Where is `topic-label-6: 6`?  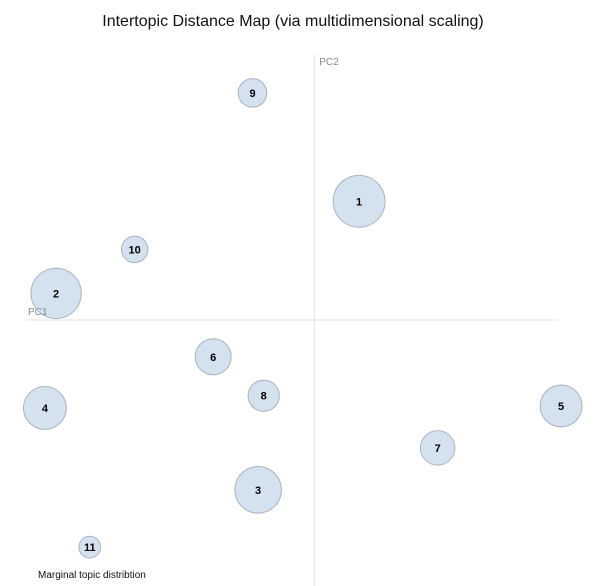
topic-label-6: 6 is located at coordinates (213, 358).